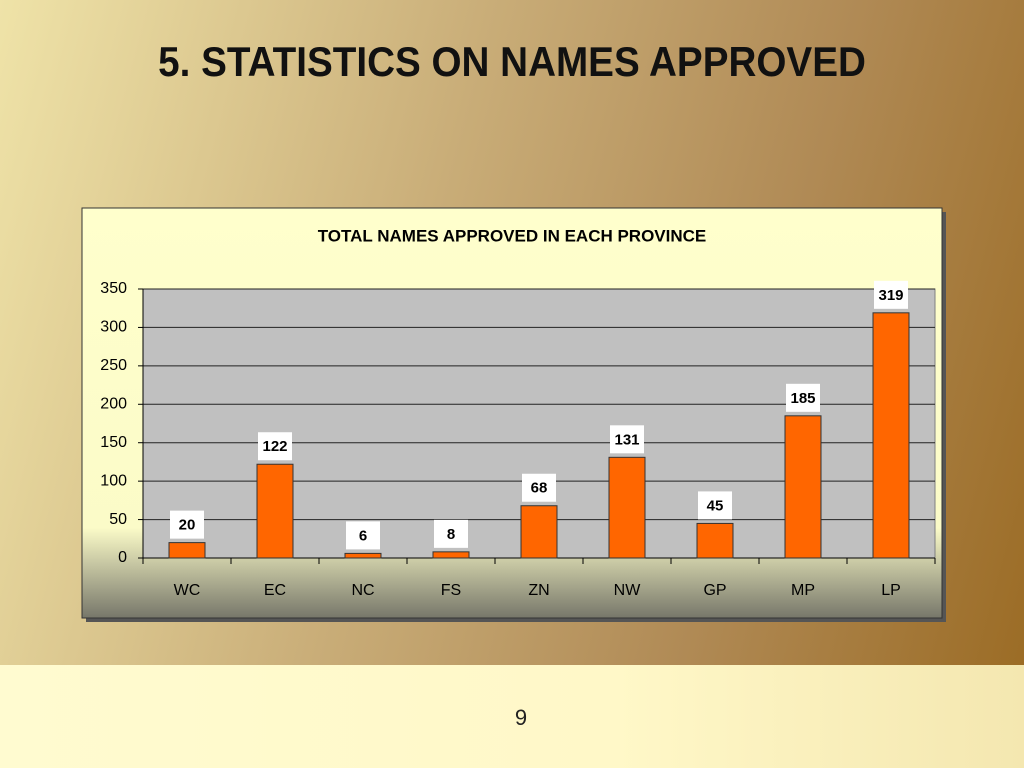 The image size is (1024, 768). What do you see at coordinates (891, 590) in the screenshot?
I see `x-tick-label: LP` at bounding box center [891, 590].